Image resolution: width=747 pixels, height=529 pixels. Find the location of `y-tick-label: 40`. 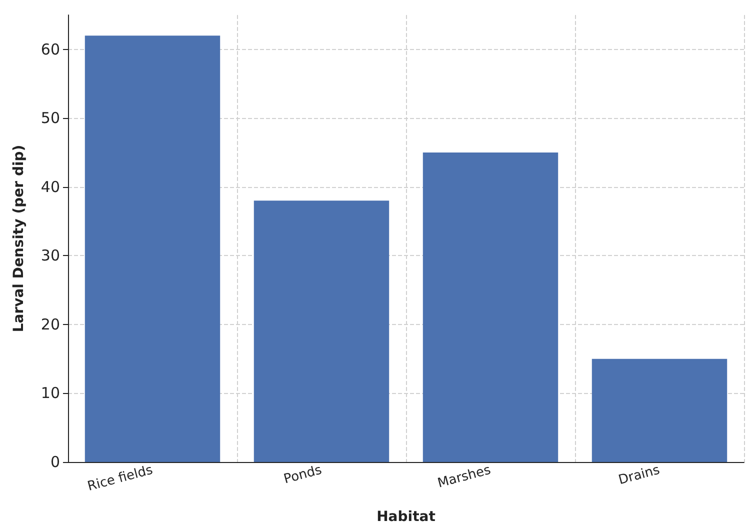

y-tick-label: 40 is located at coordinates (50, 187).